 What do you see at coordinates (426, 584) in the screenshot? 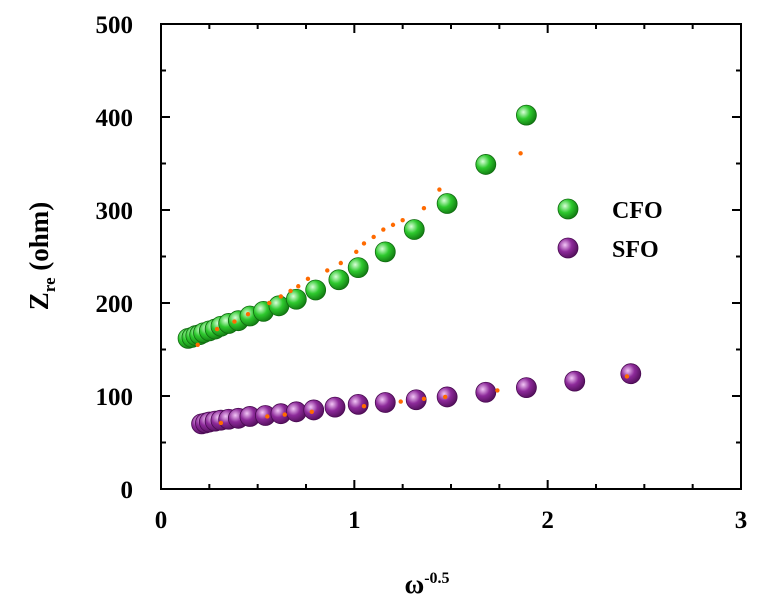
I see `x-axis-label: ω-0.5` at bounding box center [426, 584].